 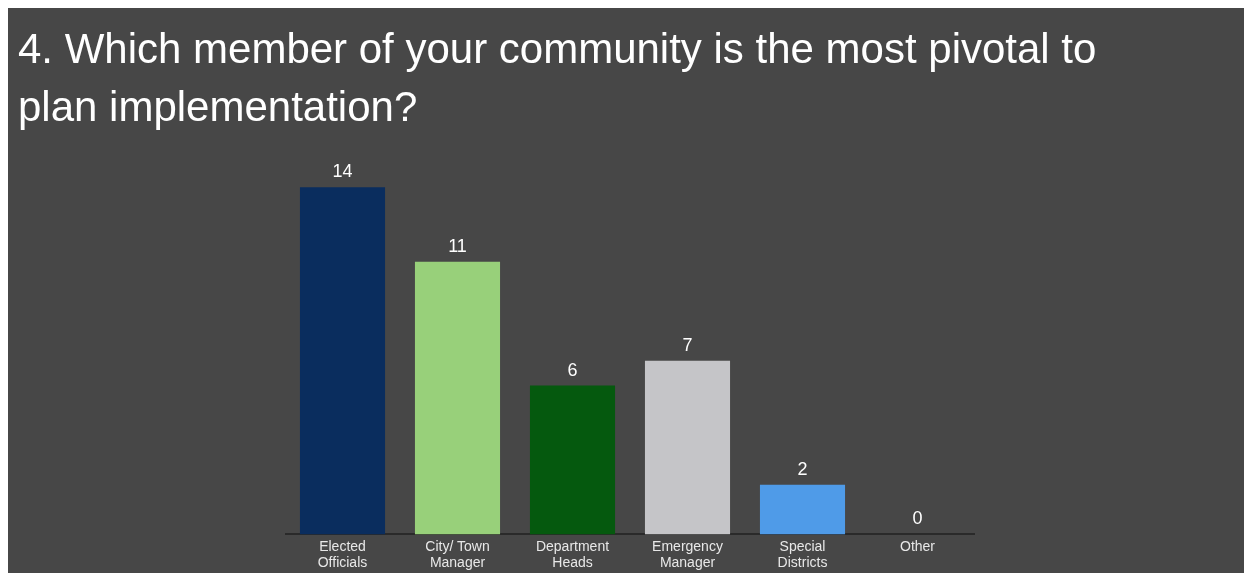 What do you see at coordinates (457, 245) in the screenshot?
I see `data-label: 11` at bounding box center [457, 245].